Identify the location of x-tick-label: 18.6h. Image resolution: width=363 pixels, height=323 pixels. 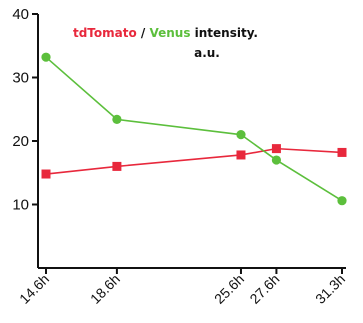
(105, 289).